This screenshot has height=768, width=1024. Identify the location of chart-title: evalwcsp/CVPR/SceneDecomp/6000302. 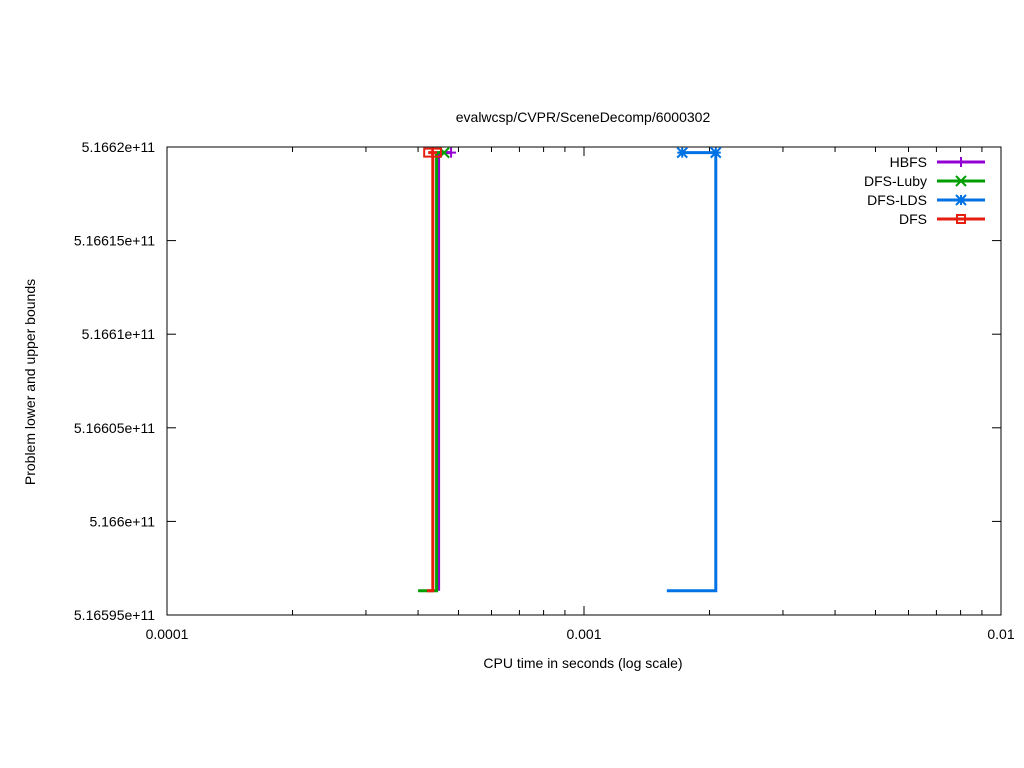
(583, 117).